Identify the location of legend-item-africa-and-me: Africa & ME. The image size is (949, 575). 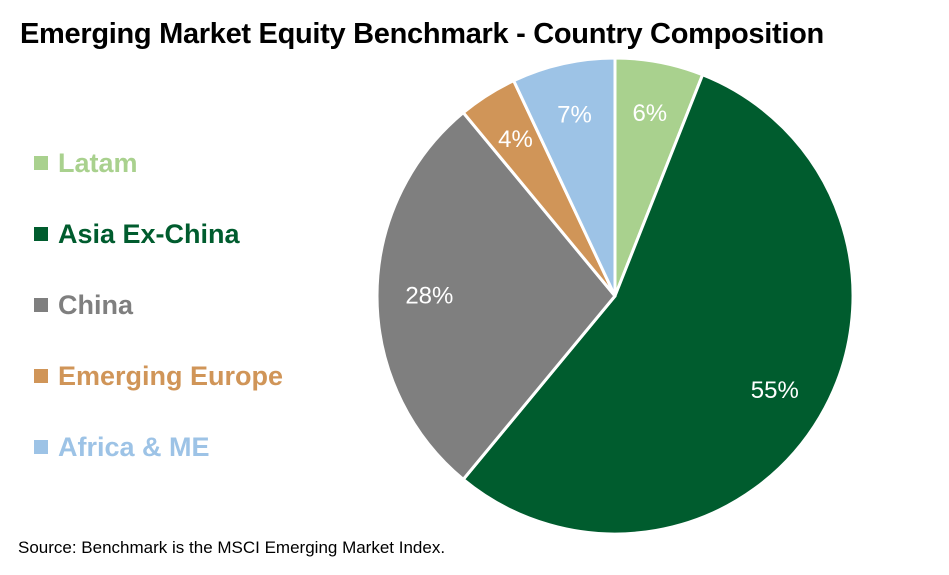
(122, 447).